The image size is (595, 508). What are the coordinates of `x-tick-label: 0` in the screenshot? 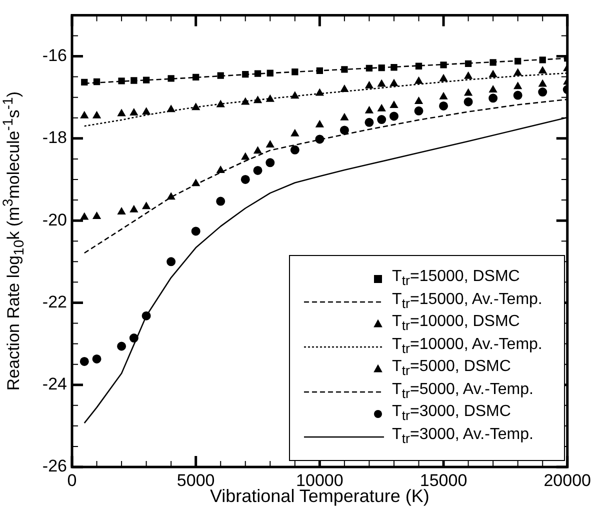 It's located at (72, 480).